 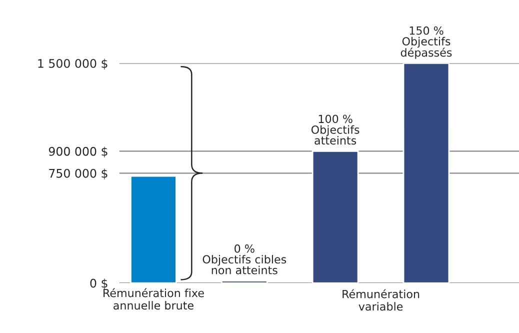 I want to click on x-tick-label: Rémunération fixe annuelle brute, so click(x=154, y=299).